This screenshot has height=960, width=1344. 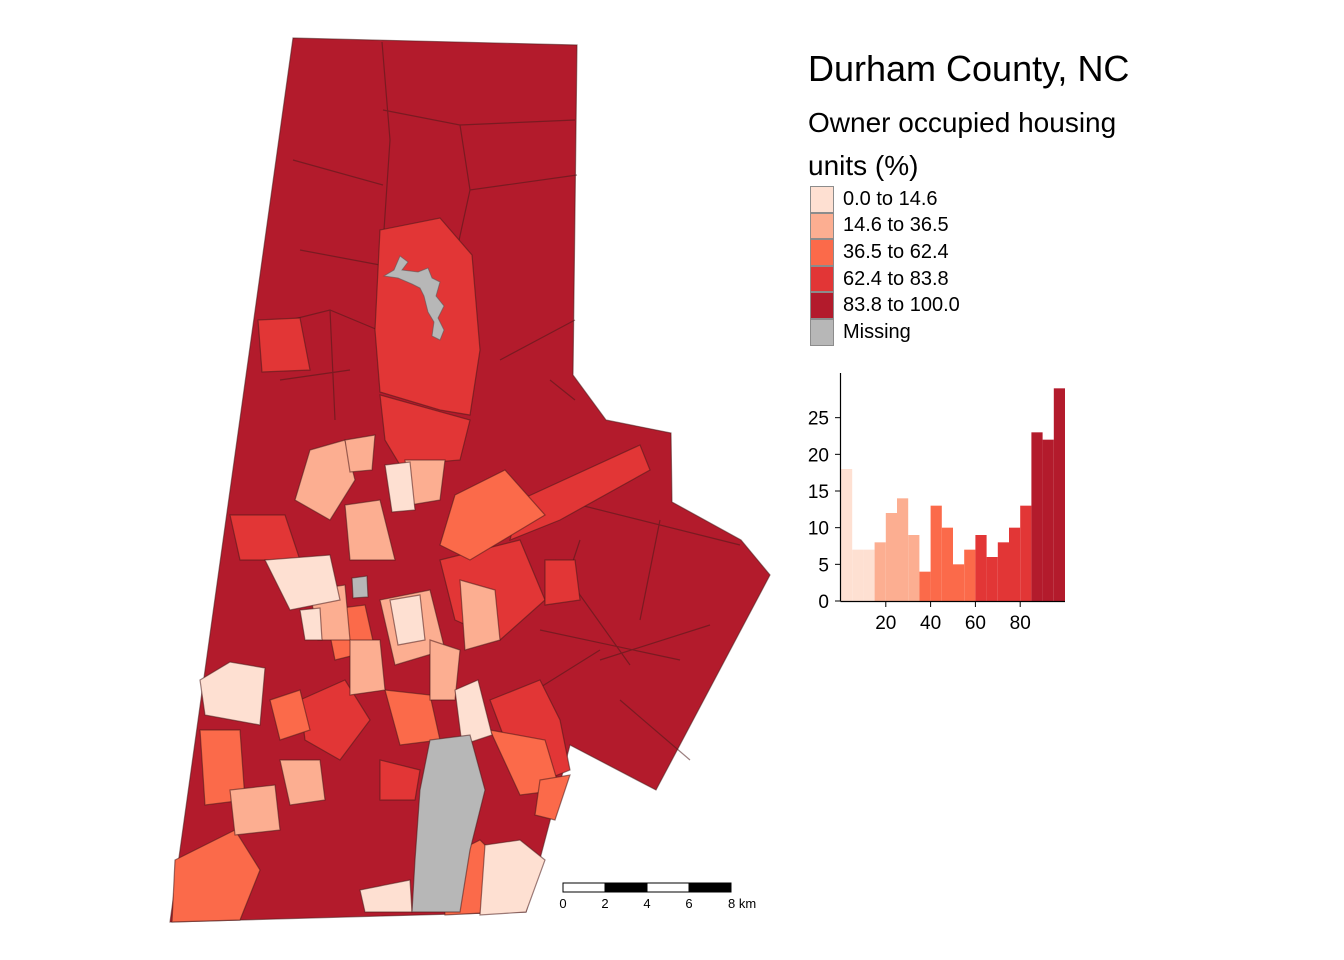 What do you see at coordinates (936, 503) in the screenshot?
I see `histogram: 0 5 10 15 20 25 20 40 60 80` at bounding box center [936, 503].